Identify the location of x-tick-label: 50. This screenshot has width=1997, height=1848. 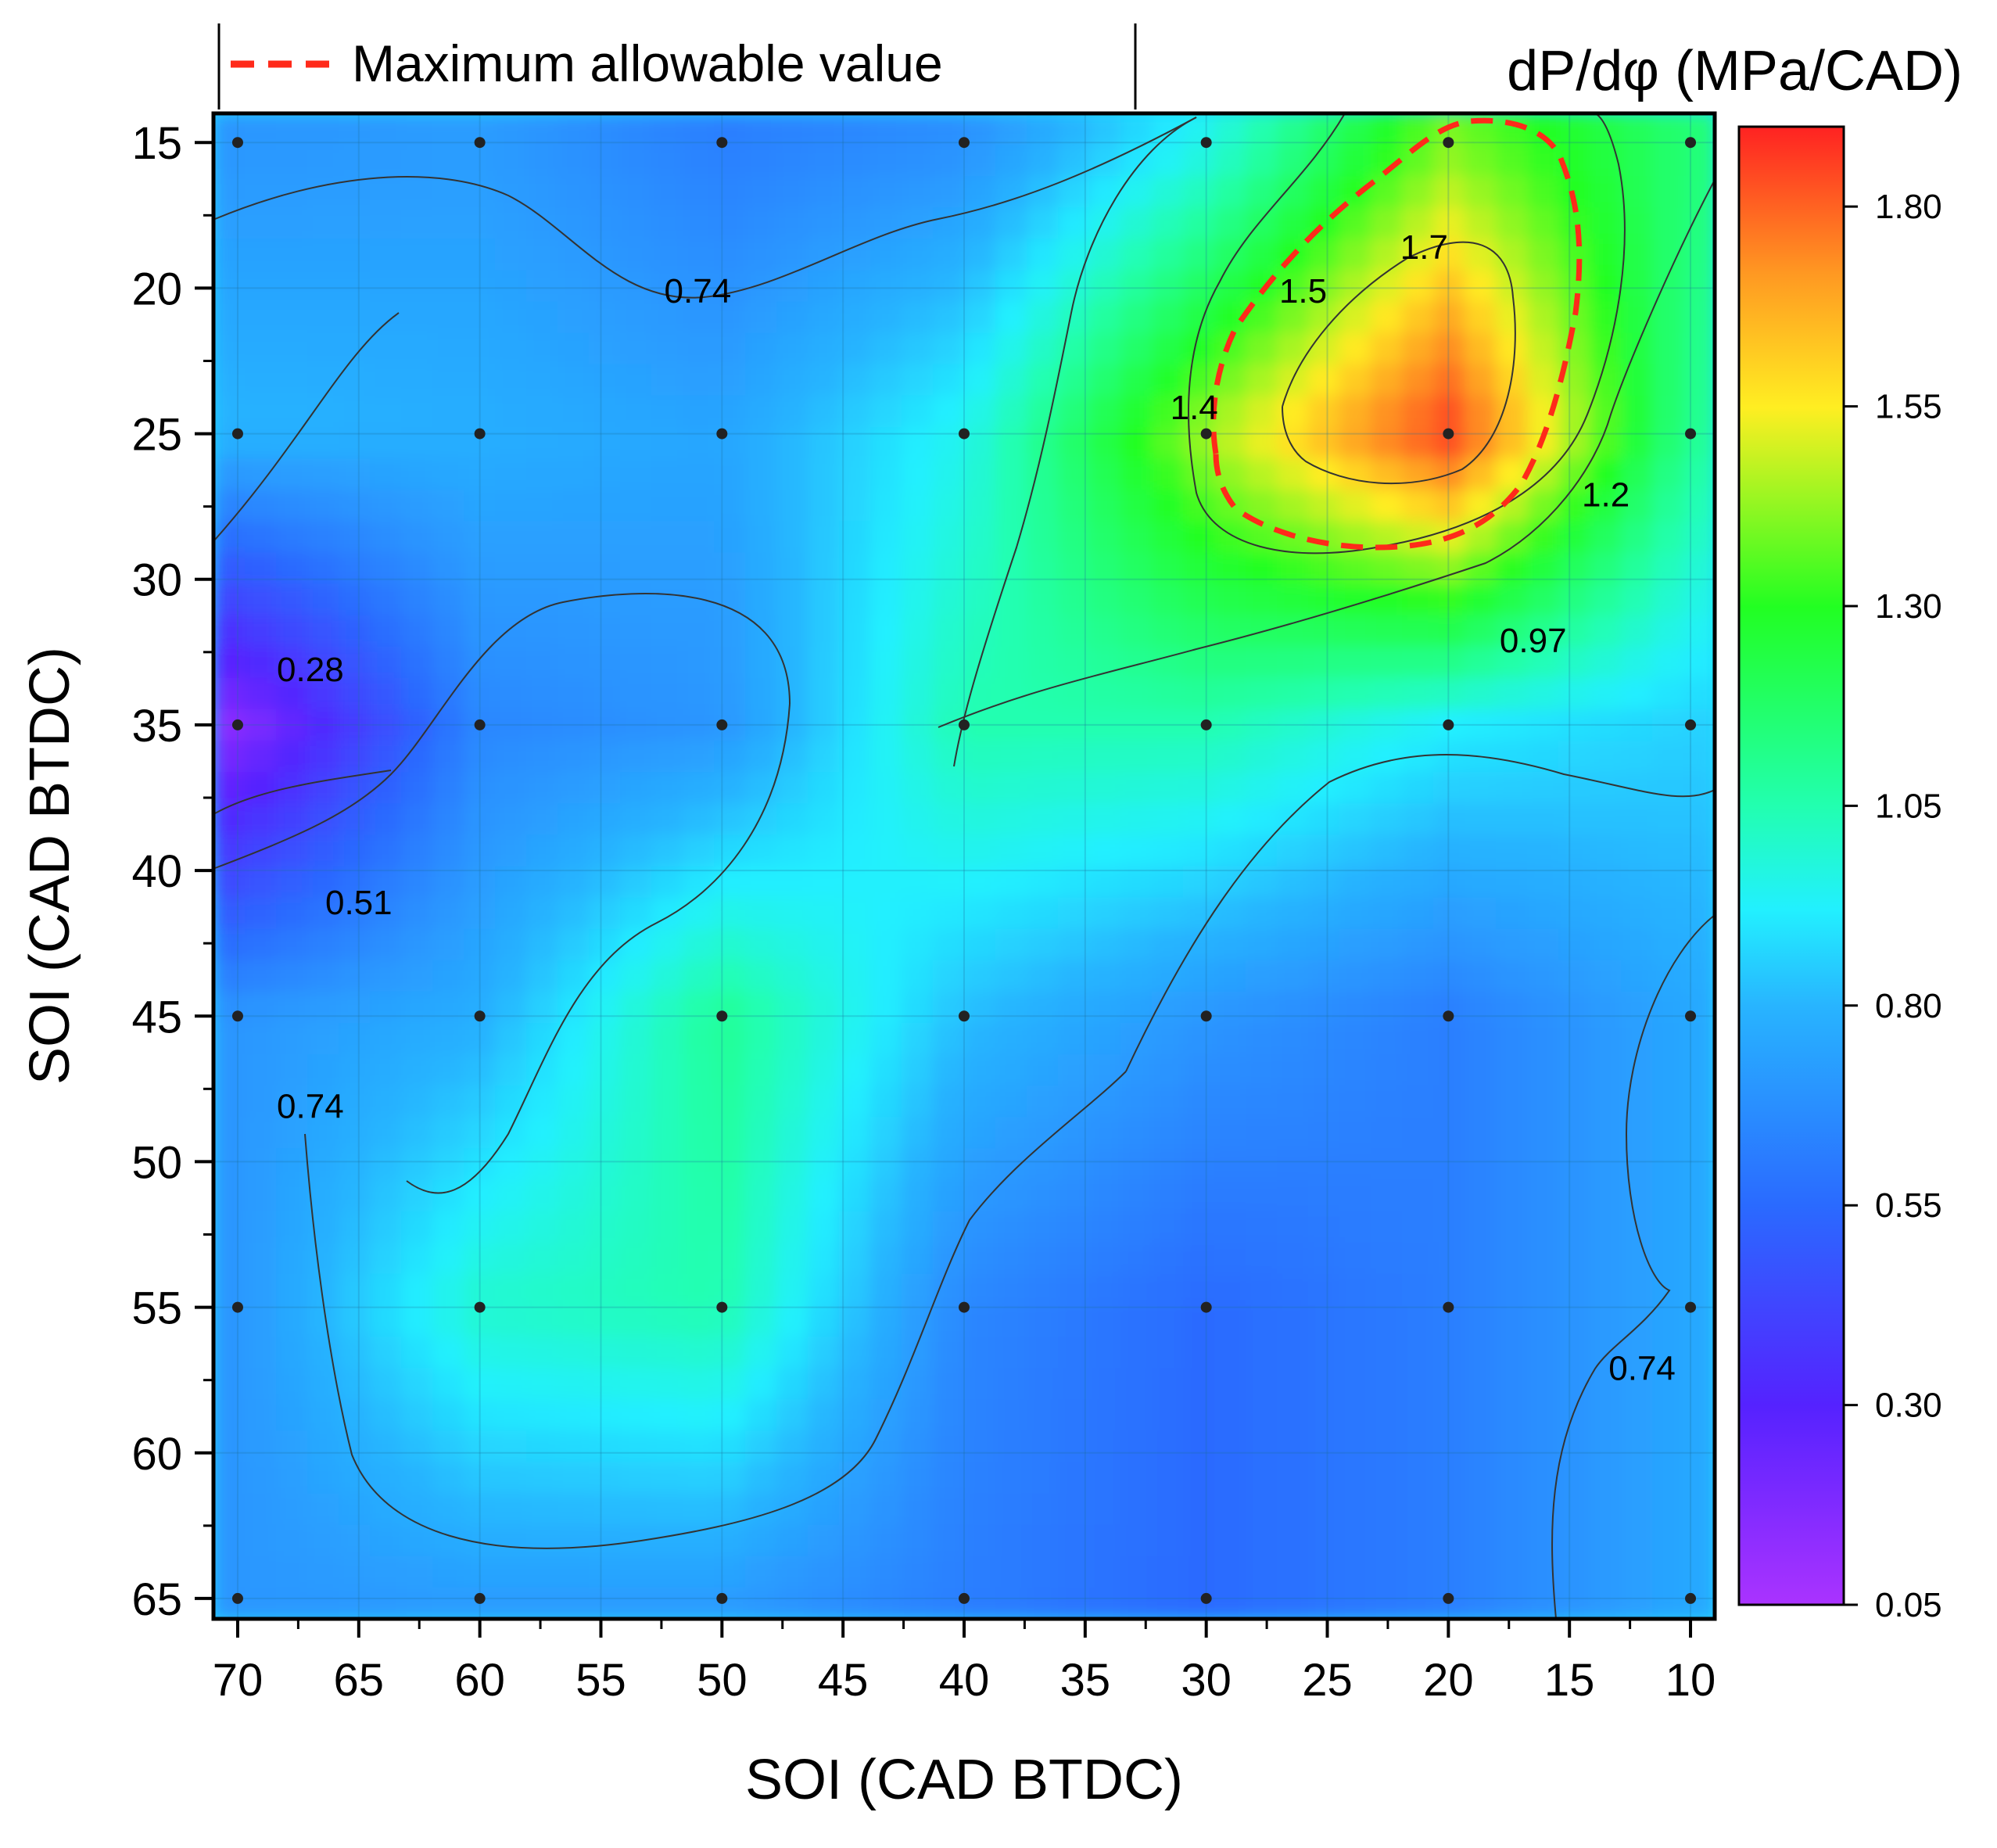
(722, 1680).